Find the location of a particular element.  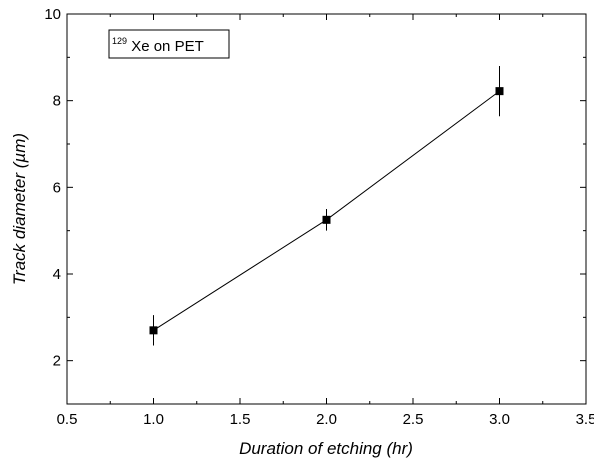

x-tick-label: 2.0 is located at coordinates (326, 419).